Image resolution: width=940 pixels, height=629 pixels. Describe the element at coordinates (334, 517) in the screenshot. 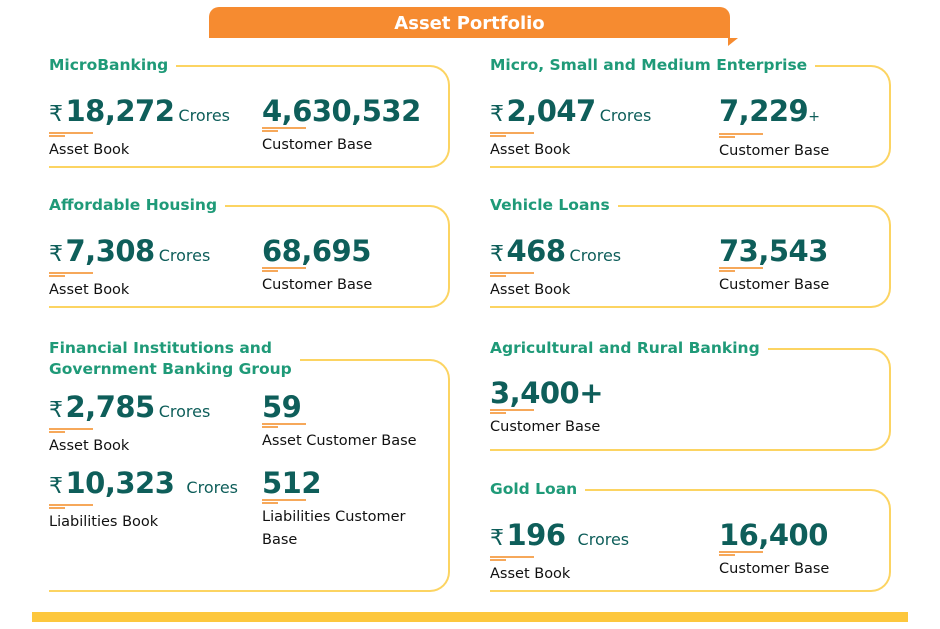

I see `stat-label-line: Liabilities Customer` at that location.